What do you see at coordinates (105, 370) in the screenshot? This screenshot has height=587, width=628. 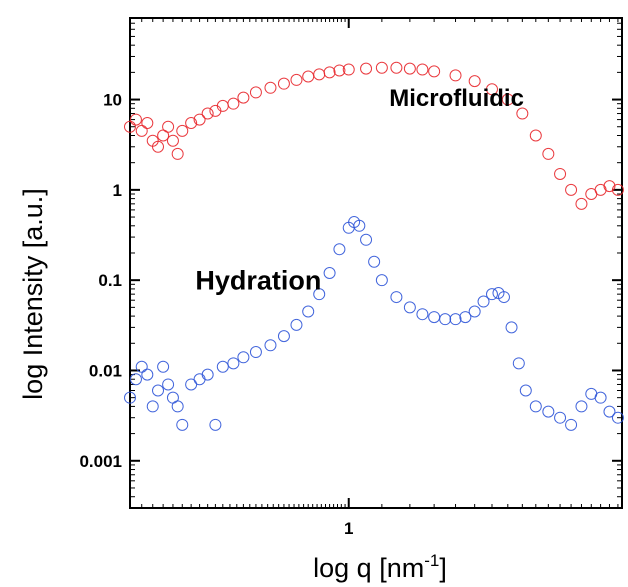 I see `y-tick-label: 0.01` at bounding box center [105, 370].